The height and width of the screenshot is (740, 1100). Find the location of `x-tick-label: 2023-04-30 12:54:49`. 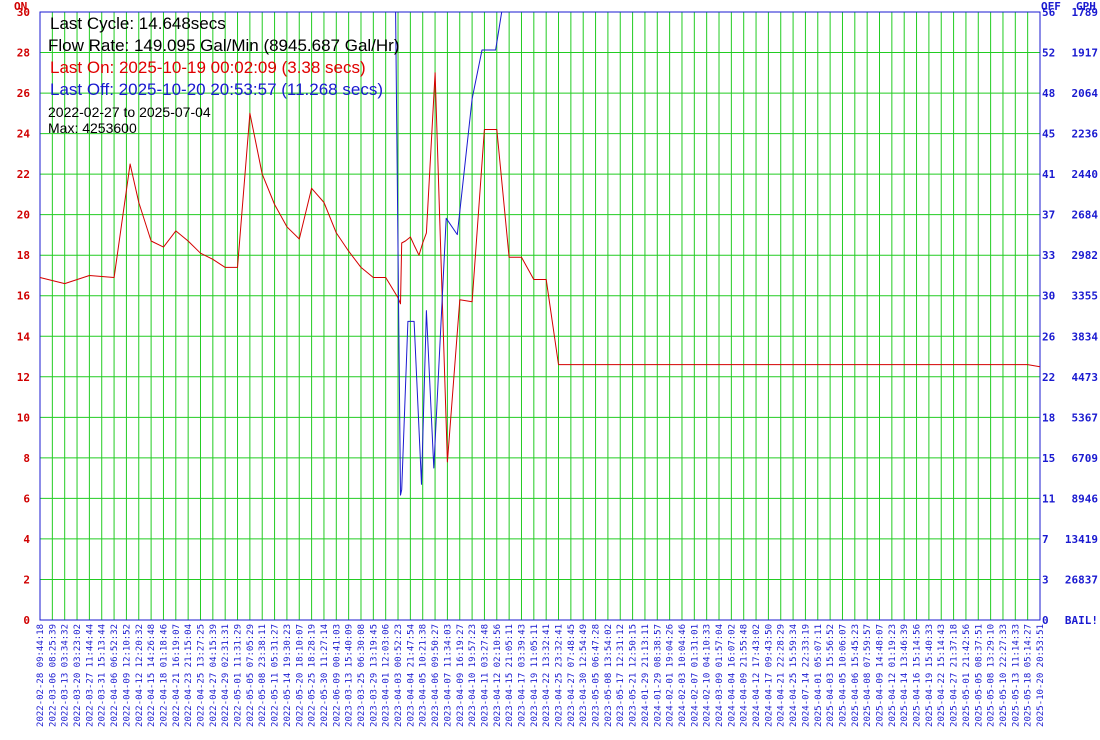

x-tick-label: 2023-04-30 12:54:49 is located at coordinates (584, 675).